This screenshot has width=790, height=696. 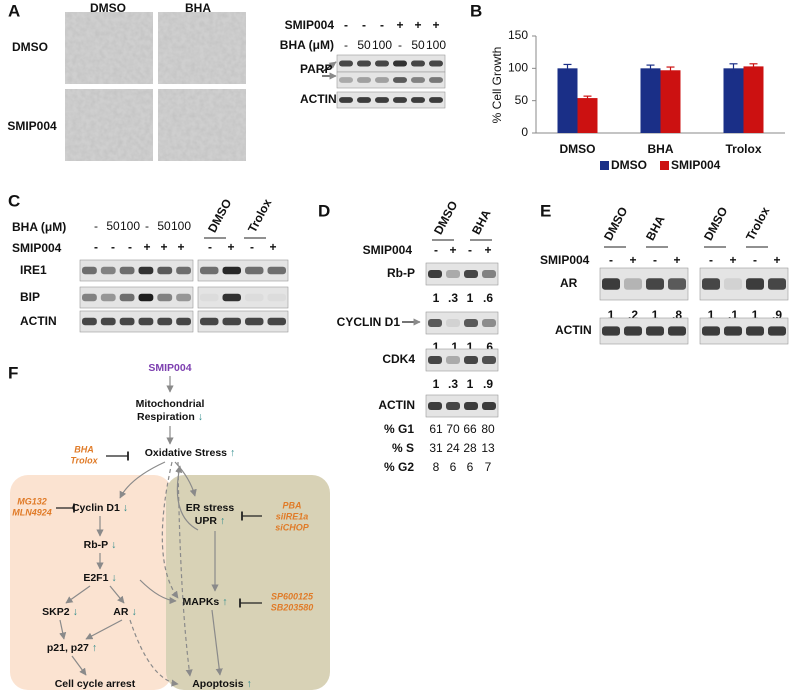 What do you see at coordinates (84, 449) in the screenshot?
I see `inhibitor: BHA` at bounding box center [84, 449].